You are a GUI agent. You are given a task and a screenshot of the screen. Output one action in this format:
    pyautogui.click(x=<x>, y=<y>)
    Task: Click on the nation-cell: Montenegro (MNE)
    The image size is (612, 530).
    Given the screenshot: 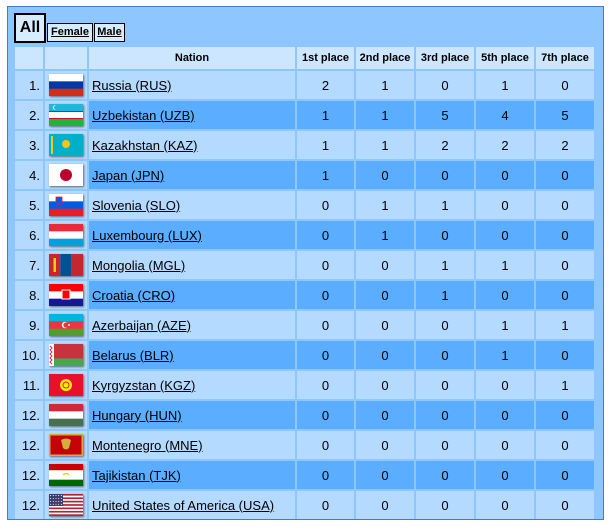 What is the action you would take?
    pyautogui.click(x=192, y=445)
    